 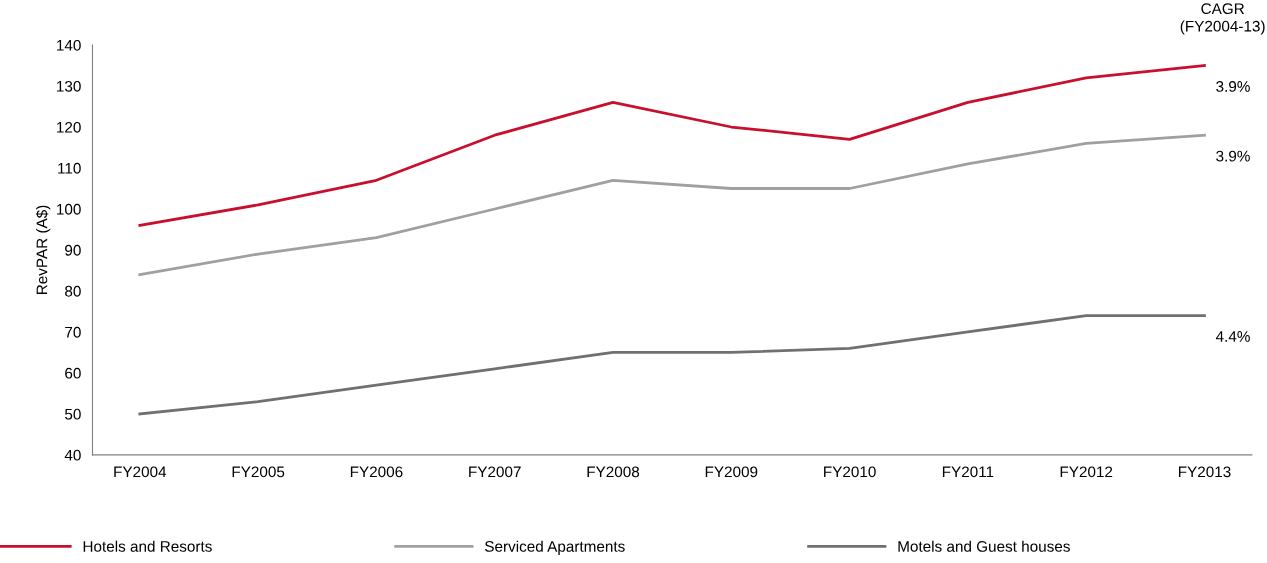 I want to click on text: CAGR (FY2004-13), so click(x=1222, y=19).